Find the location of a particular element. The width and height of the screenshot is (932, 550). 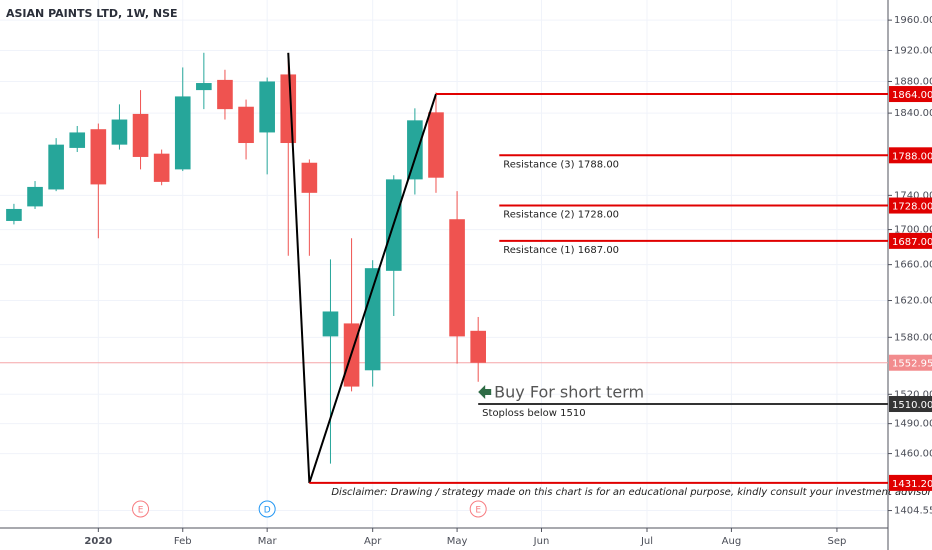

level-annotation: Resistance (3) 1788.00 is located at coordinates (561, 164).